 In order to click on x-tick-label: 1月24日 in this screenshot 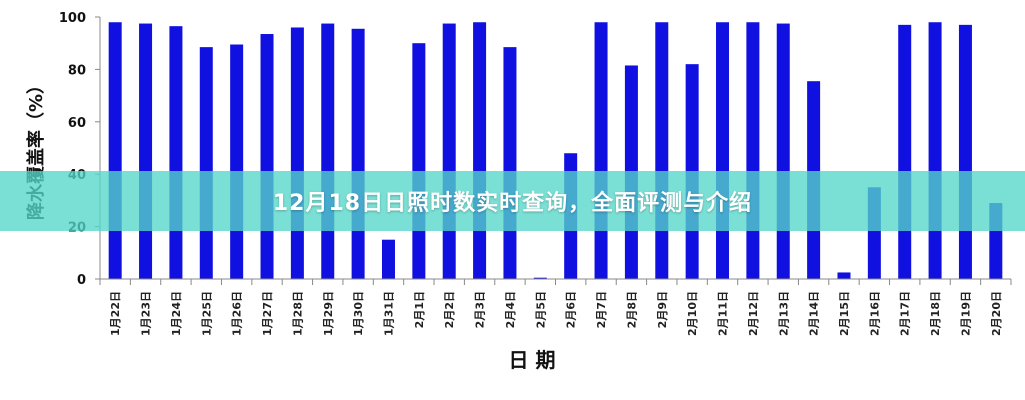, I will do `click(176, 313)`.